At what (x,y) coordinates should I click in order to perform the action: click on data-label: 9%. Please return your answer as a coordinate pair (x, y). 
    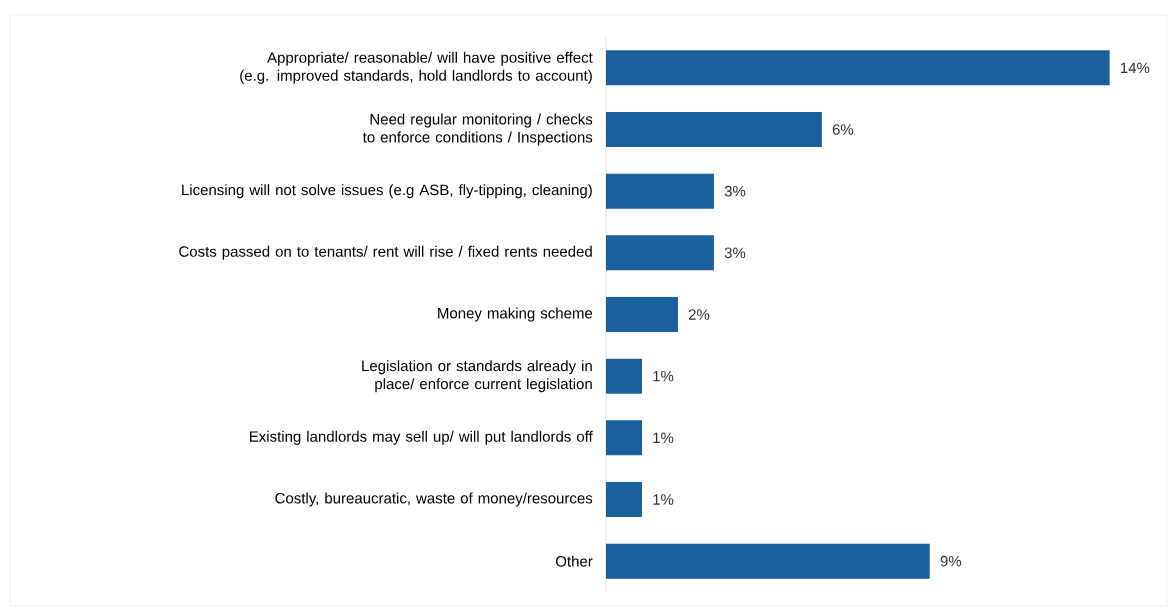
    Looking at the image, I should click on (951, 561).